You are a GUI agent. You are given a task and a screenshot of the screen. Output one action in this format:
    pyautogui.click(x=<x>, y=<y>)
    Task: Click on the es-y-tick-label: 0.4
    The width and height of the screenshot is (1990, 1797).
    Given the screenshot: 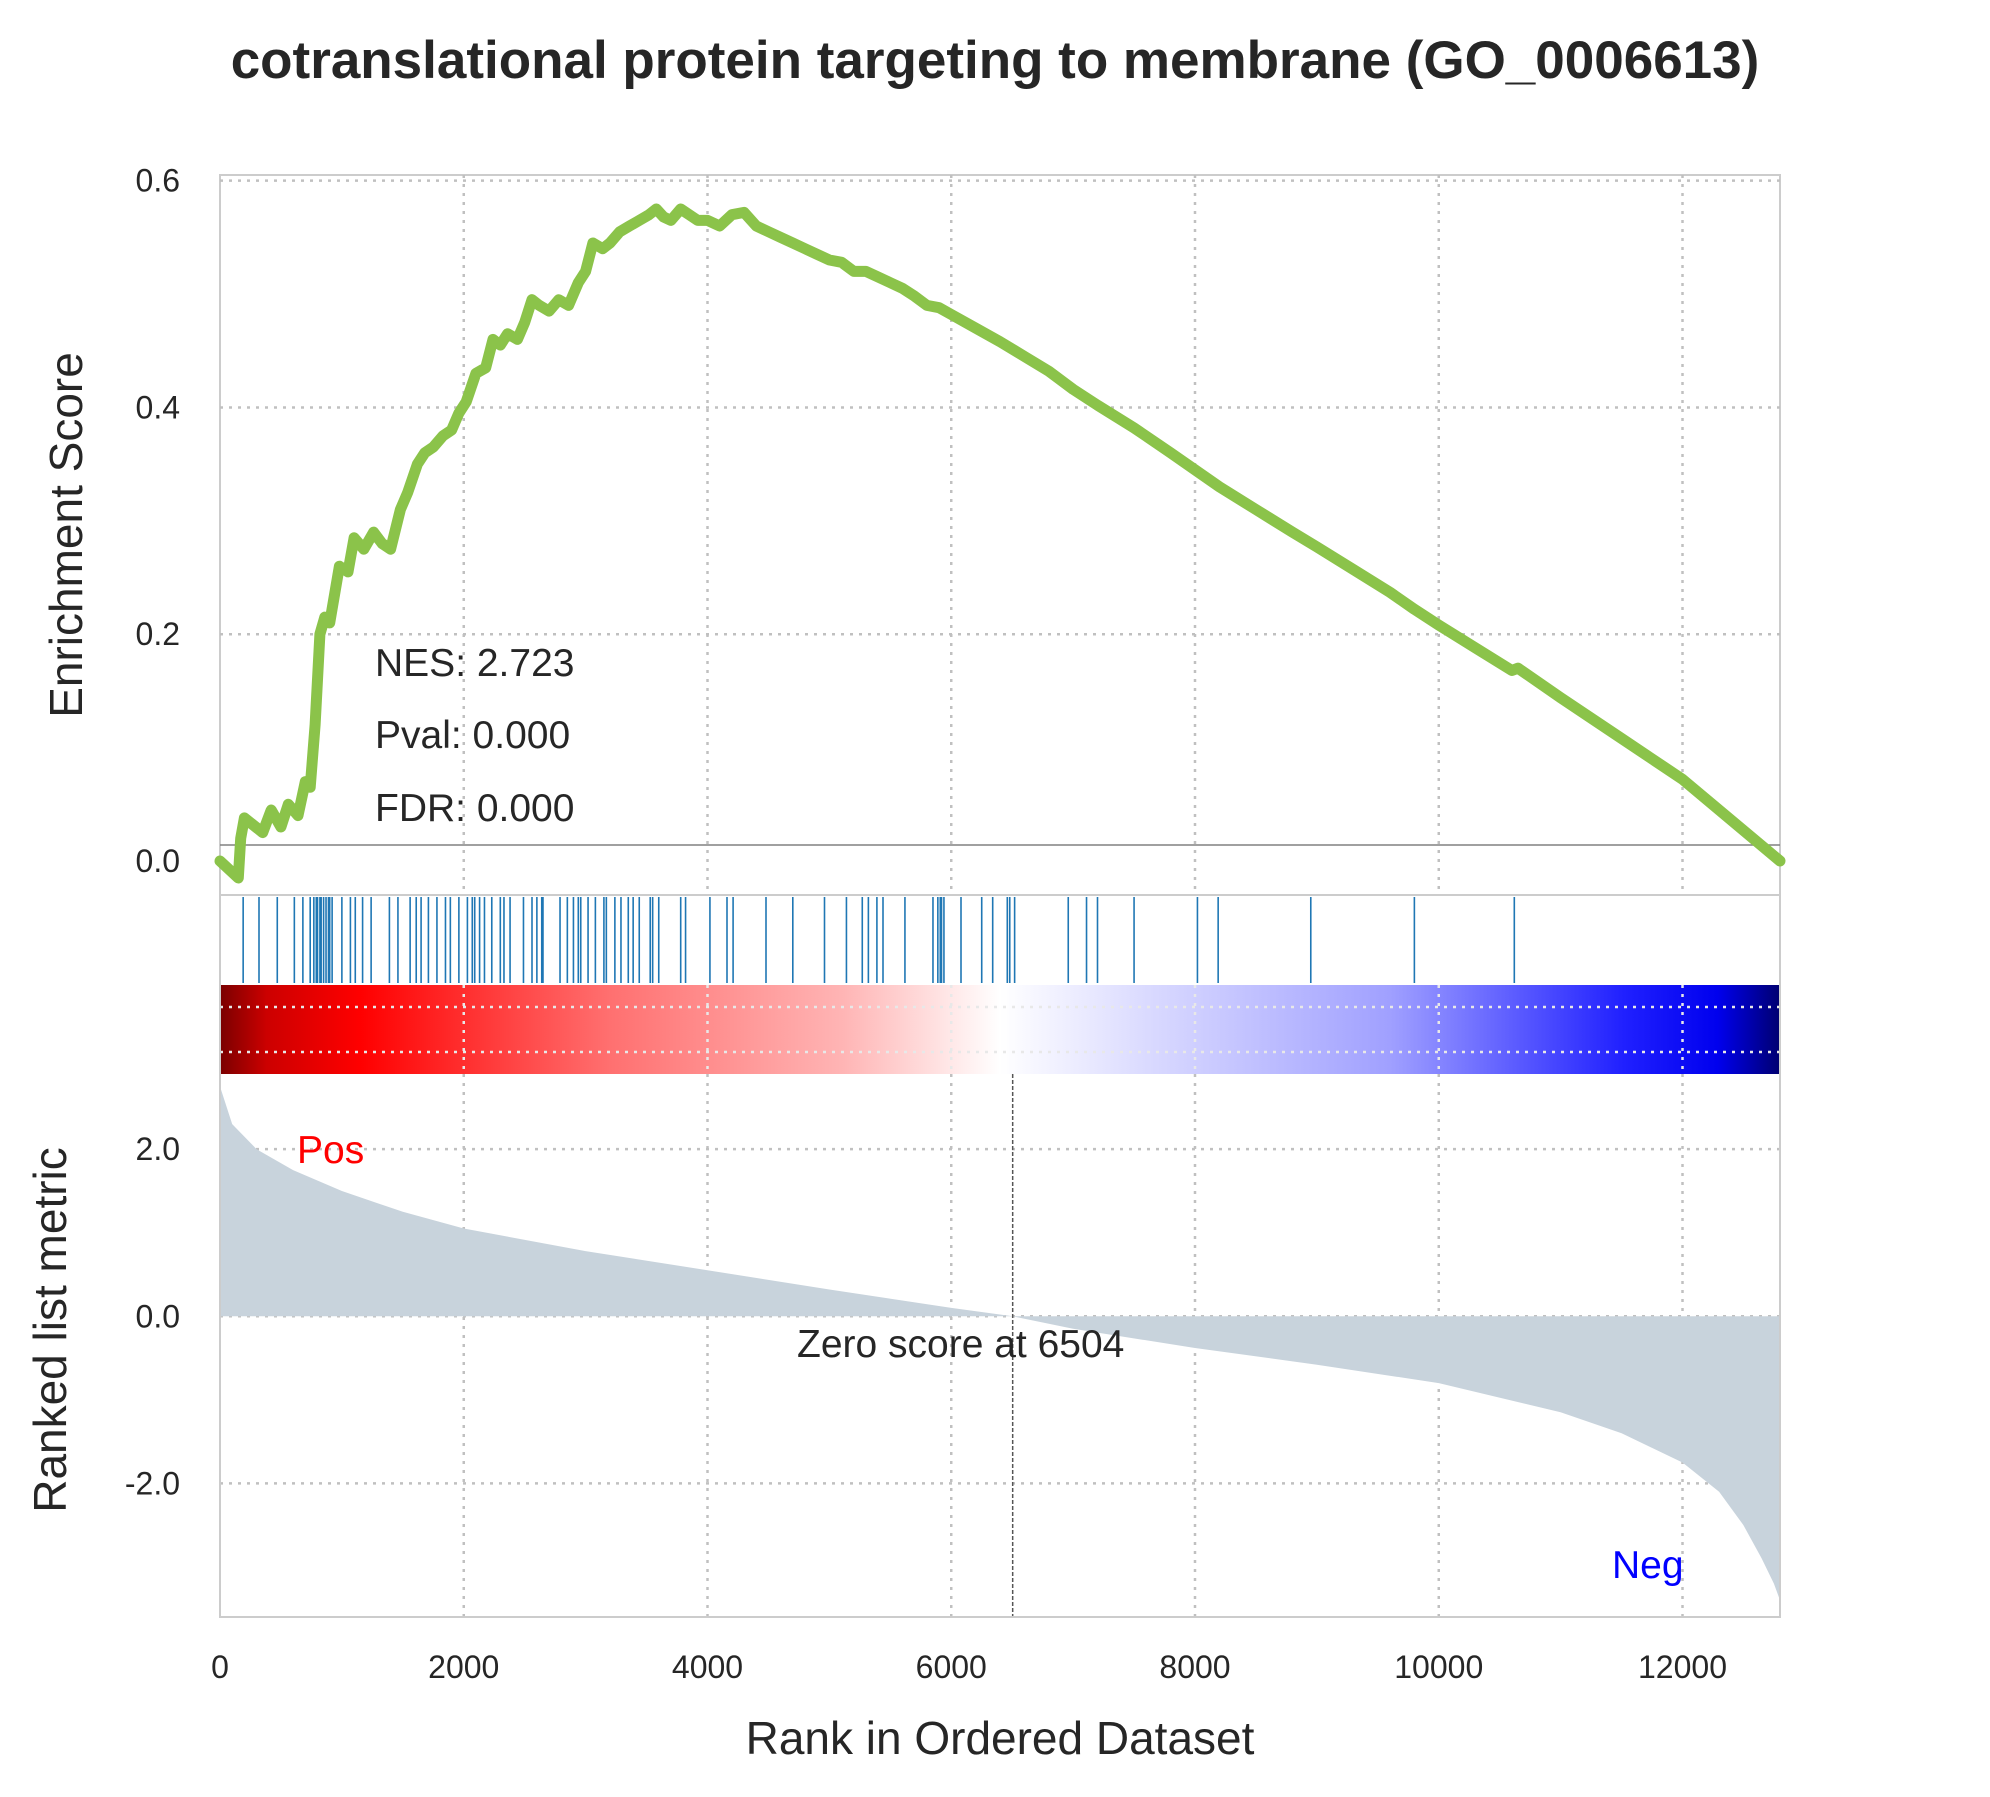 What is the action you would take?
    pyautogui.click(x=158, y=407)
    